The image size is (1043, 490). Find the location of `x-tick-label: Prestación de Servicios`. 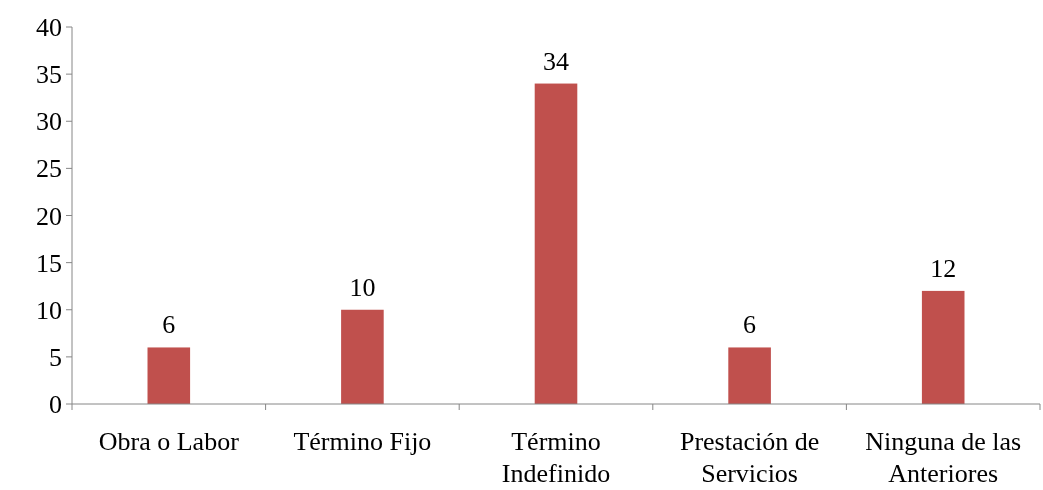

x-tick-label: Prestación de Servicios is located at coordinates (749, 457).